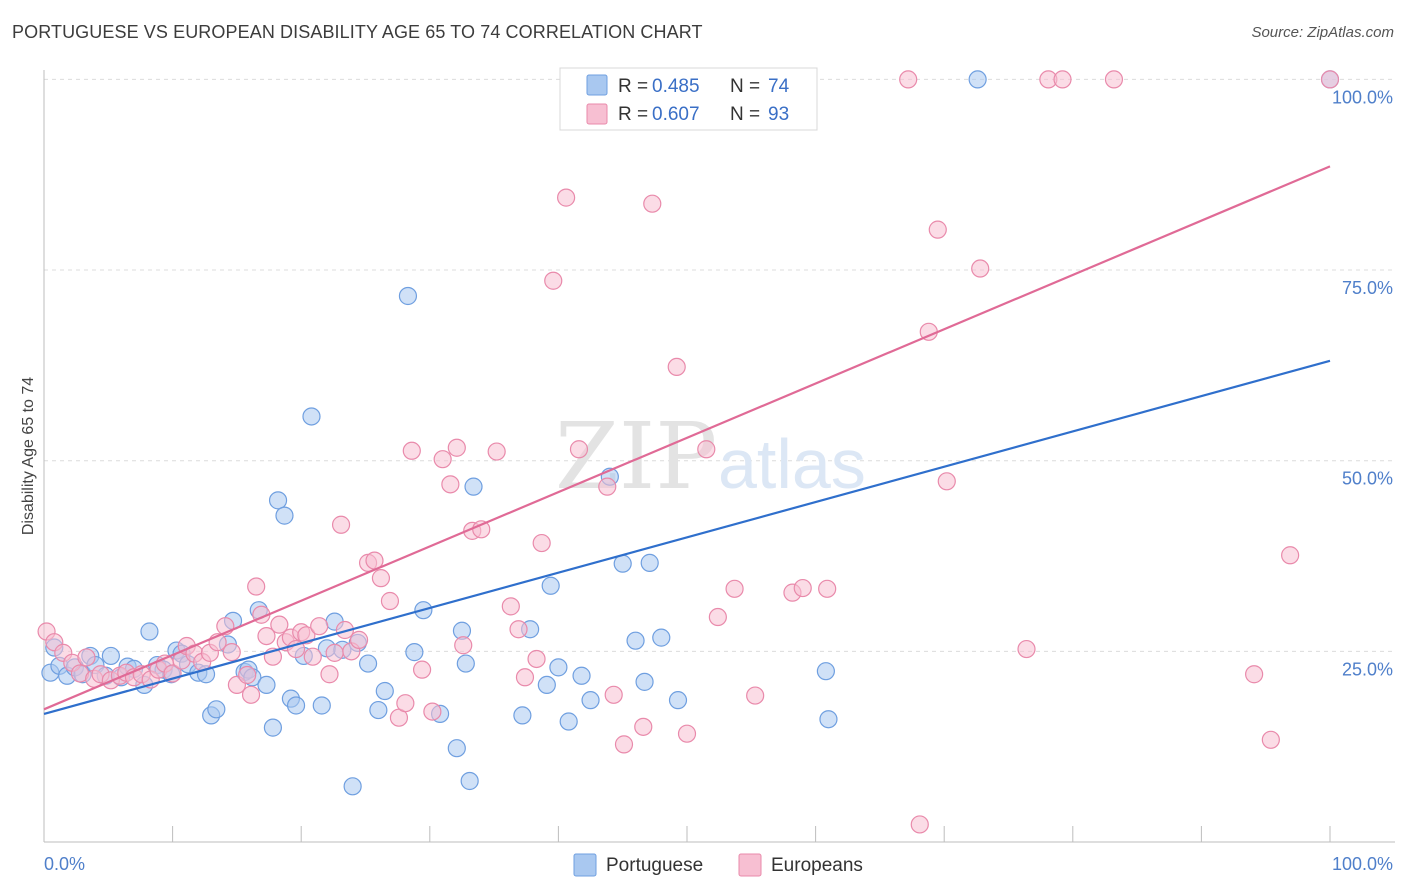  What do you see at coordinates (750, 865) in the screenshot?
I see `legend-swatch-europeans` at bounding box center [750, 865].